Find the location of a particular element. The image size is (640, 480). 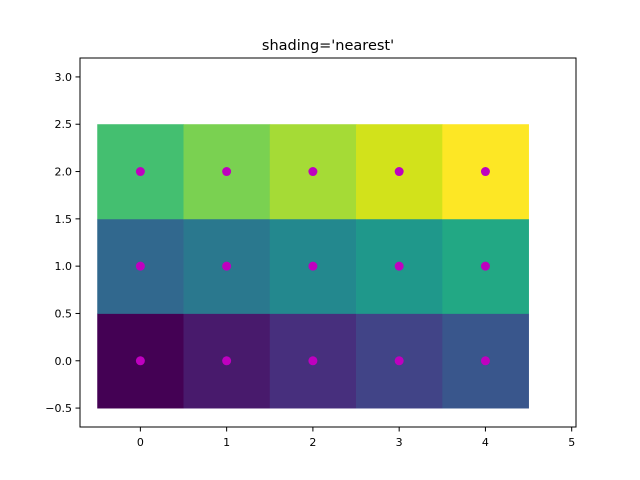

y-tick-label: 0.0 is located at coordinates (64, 361).